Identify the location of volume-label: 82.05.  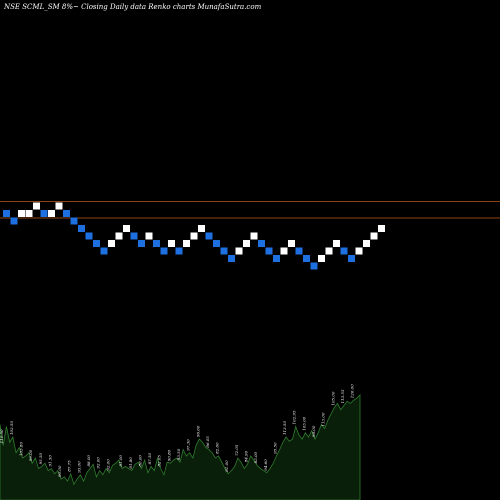
(159, 461).